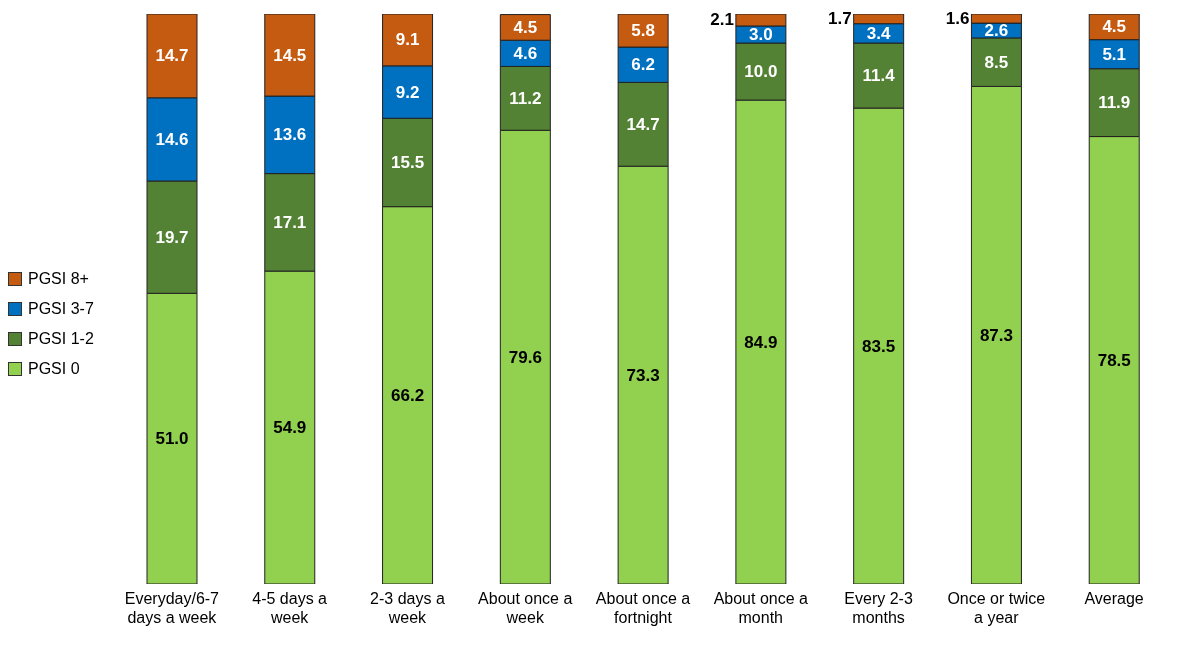 The height and width of the screenshot is (652, 1195). Describe the element at coordinates (407, 40) in the screenshot. I see `data-label: 9.1` at that location.